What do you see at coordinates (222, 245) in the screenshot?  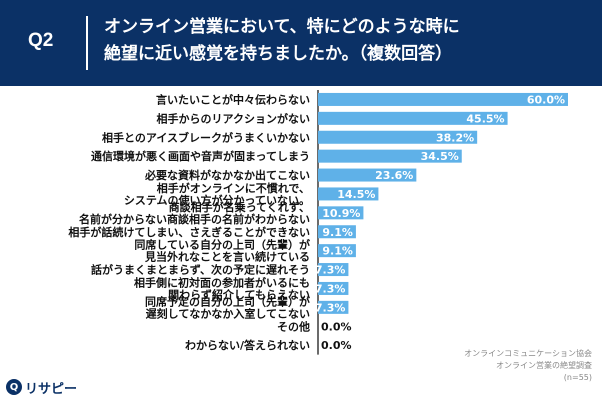 I see `category-label-8-line-0: 同席している自分の上司（先輩）が` at bounding box center [222, 245].